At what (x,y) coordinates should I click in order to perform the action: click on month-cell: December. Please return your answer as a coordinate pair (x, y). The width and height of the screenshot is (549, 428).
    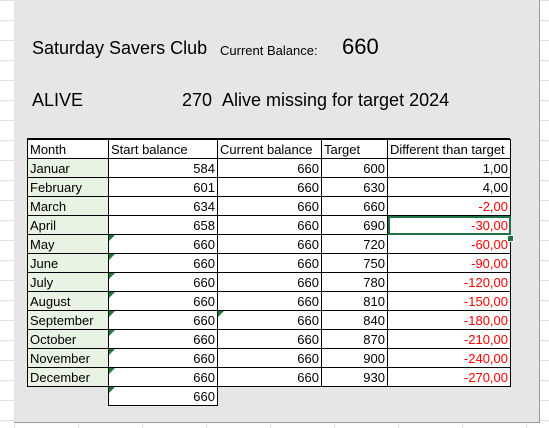
    Looking at the image, I should click on (68, 377).